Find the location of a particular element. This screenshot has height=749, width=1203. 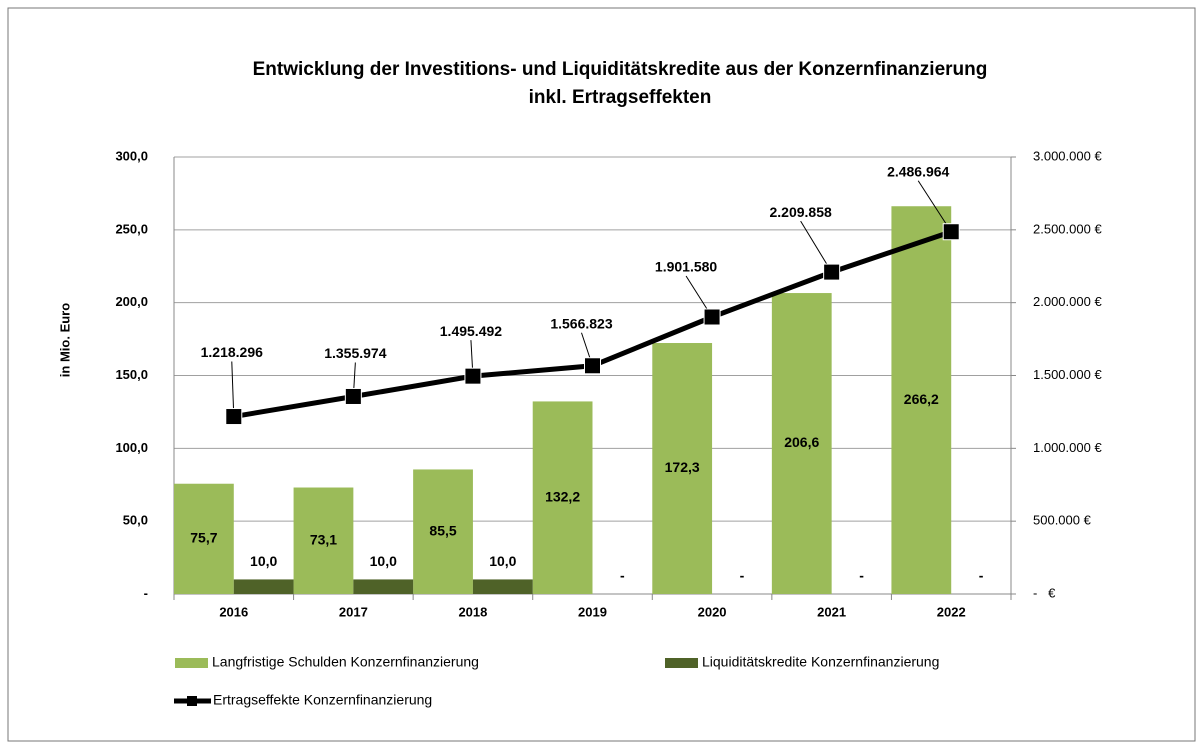

bar-label: 132,2 is located at coordinates (562, 496).